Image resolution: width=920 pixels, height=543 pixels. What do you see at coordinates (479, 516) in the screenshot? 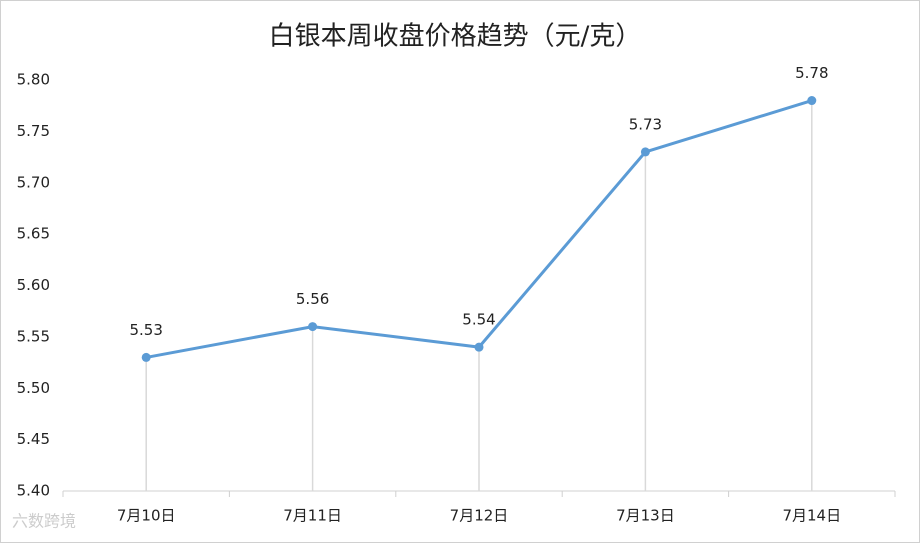
I see `x-tick-label: 7月12日` at bounding box center [479, 516].